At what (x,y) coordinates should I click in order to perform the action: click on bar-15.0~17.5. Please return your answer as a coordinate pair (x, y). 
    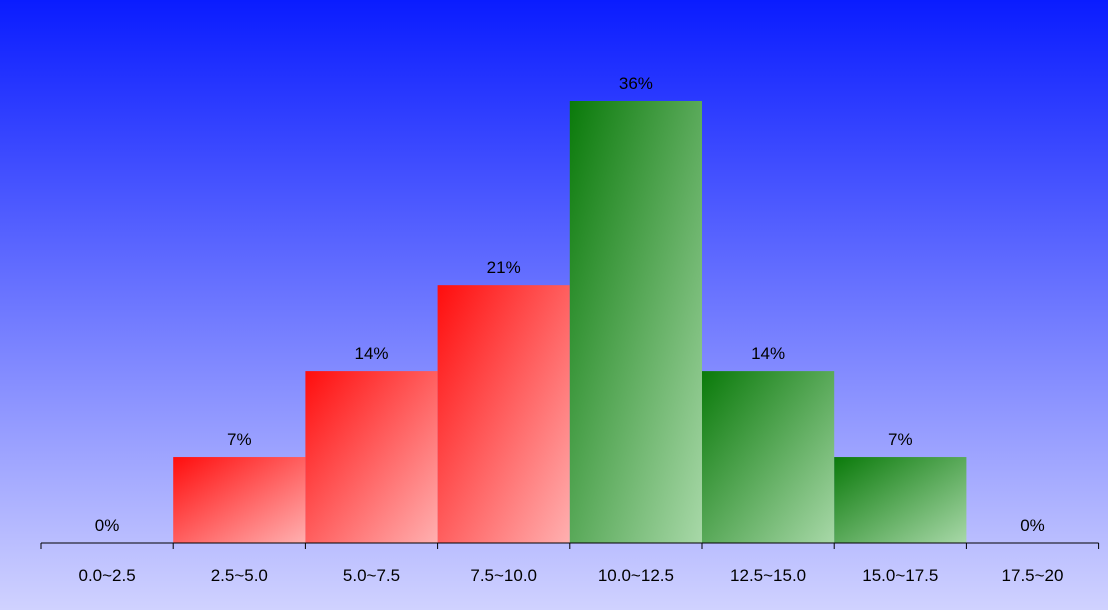
    Looking at the image, I should click on (900, 500).